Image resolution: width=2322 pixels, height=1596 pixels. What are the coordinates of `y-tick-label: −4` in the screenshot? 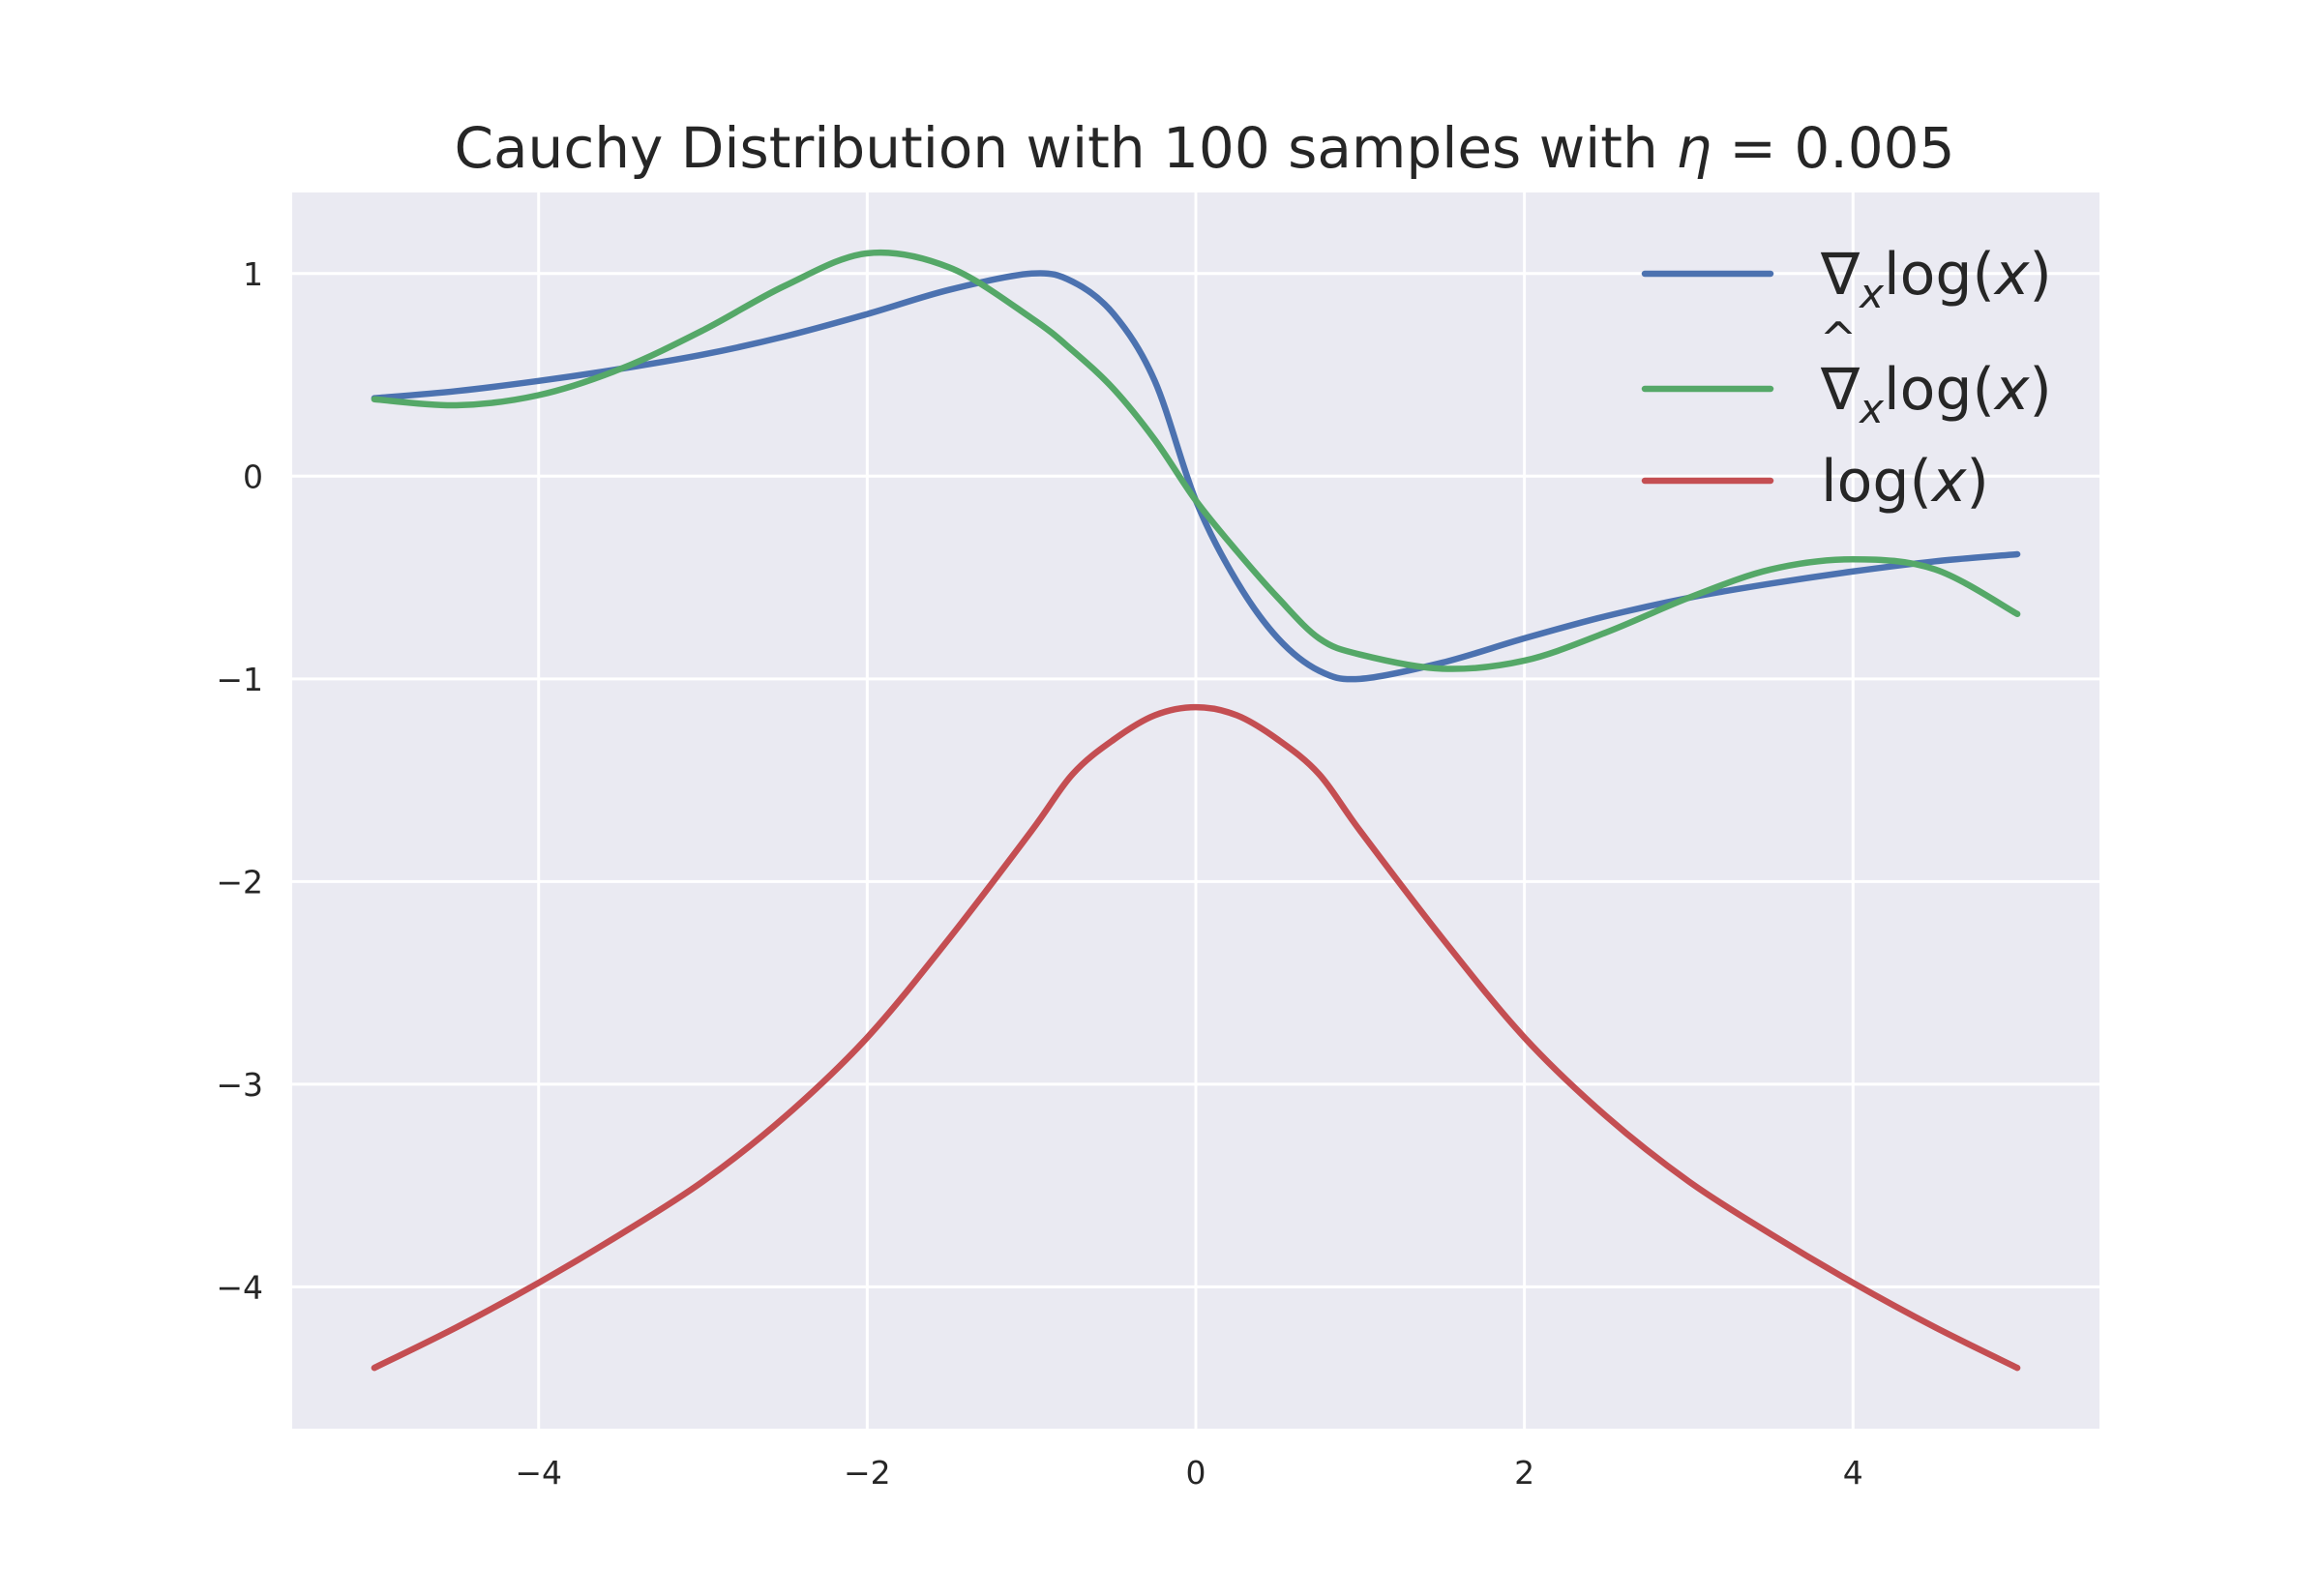 It's located at (239, 1287).